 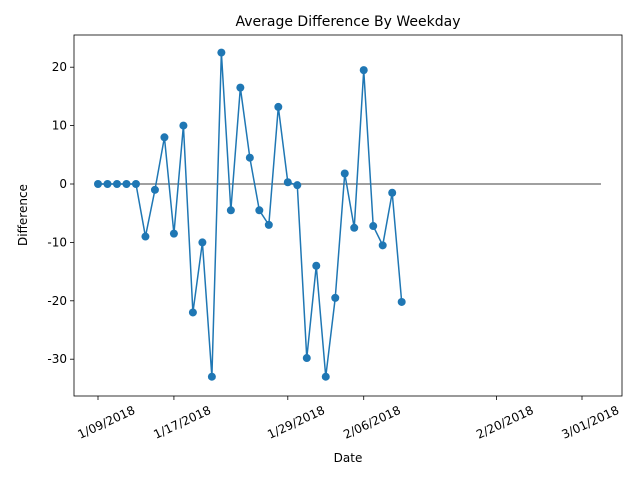 I want to click on x-axis-title: Date, so click(x=348, y=458).